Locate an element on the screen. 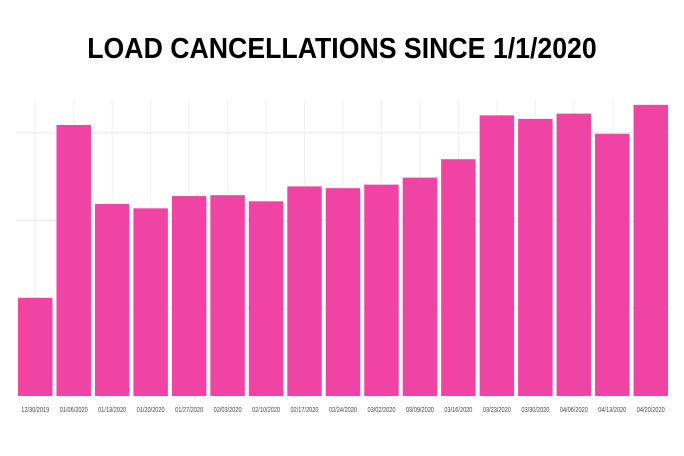  x-tick-label: 04/06/2020 is located at coordinates (574, 410).